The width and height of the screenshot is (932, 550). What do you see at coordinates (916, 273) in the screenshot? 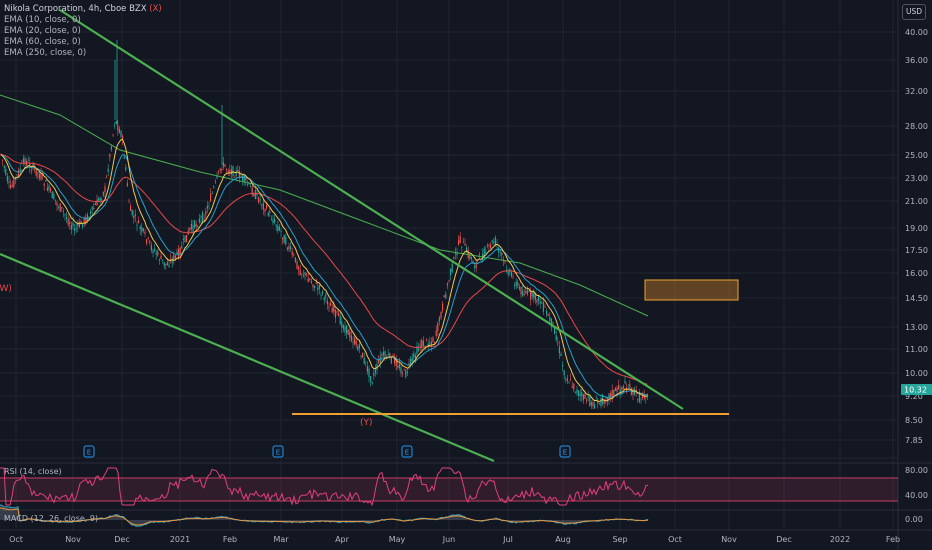
I see `price-tick-label: 16.00` at bounding box center [916, 273].